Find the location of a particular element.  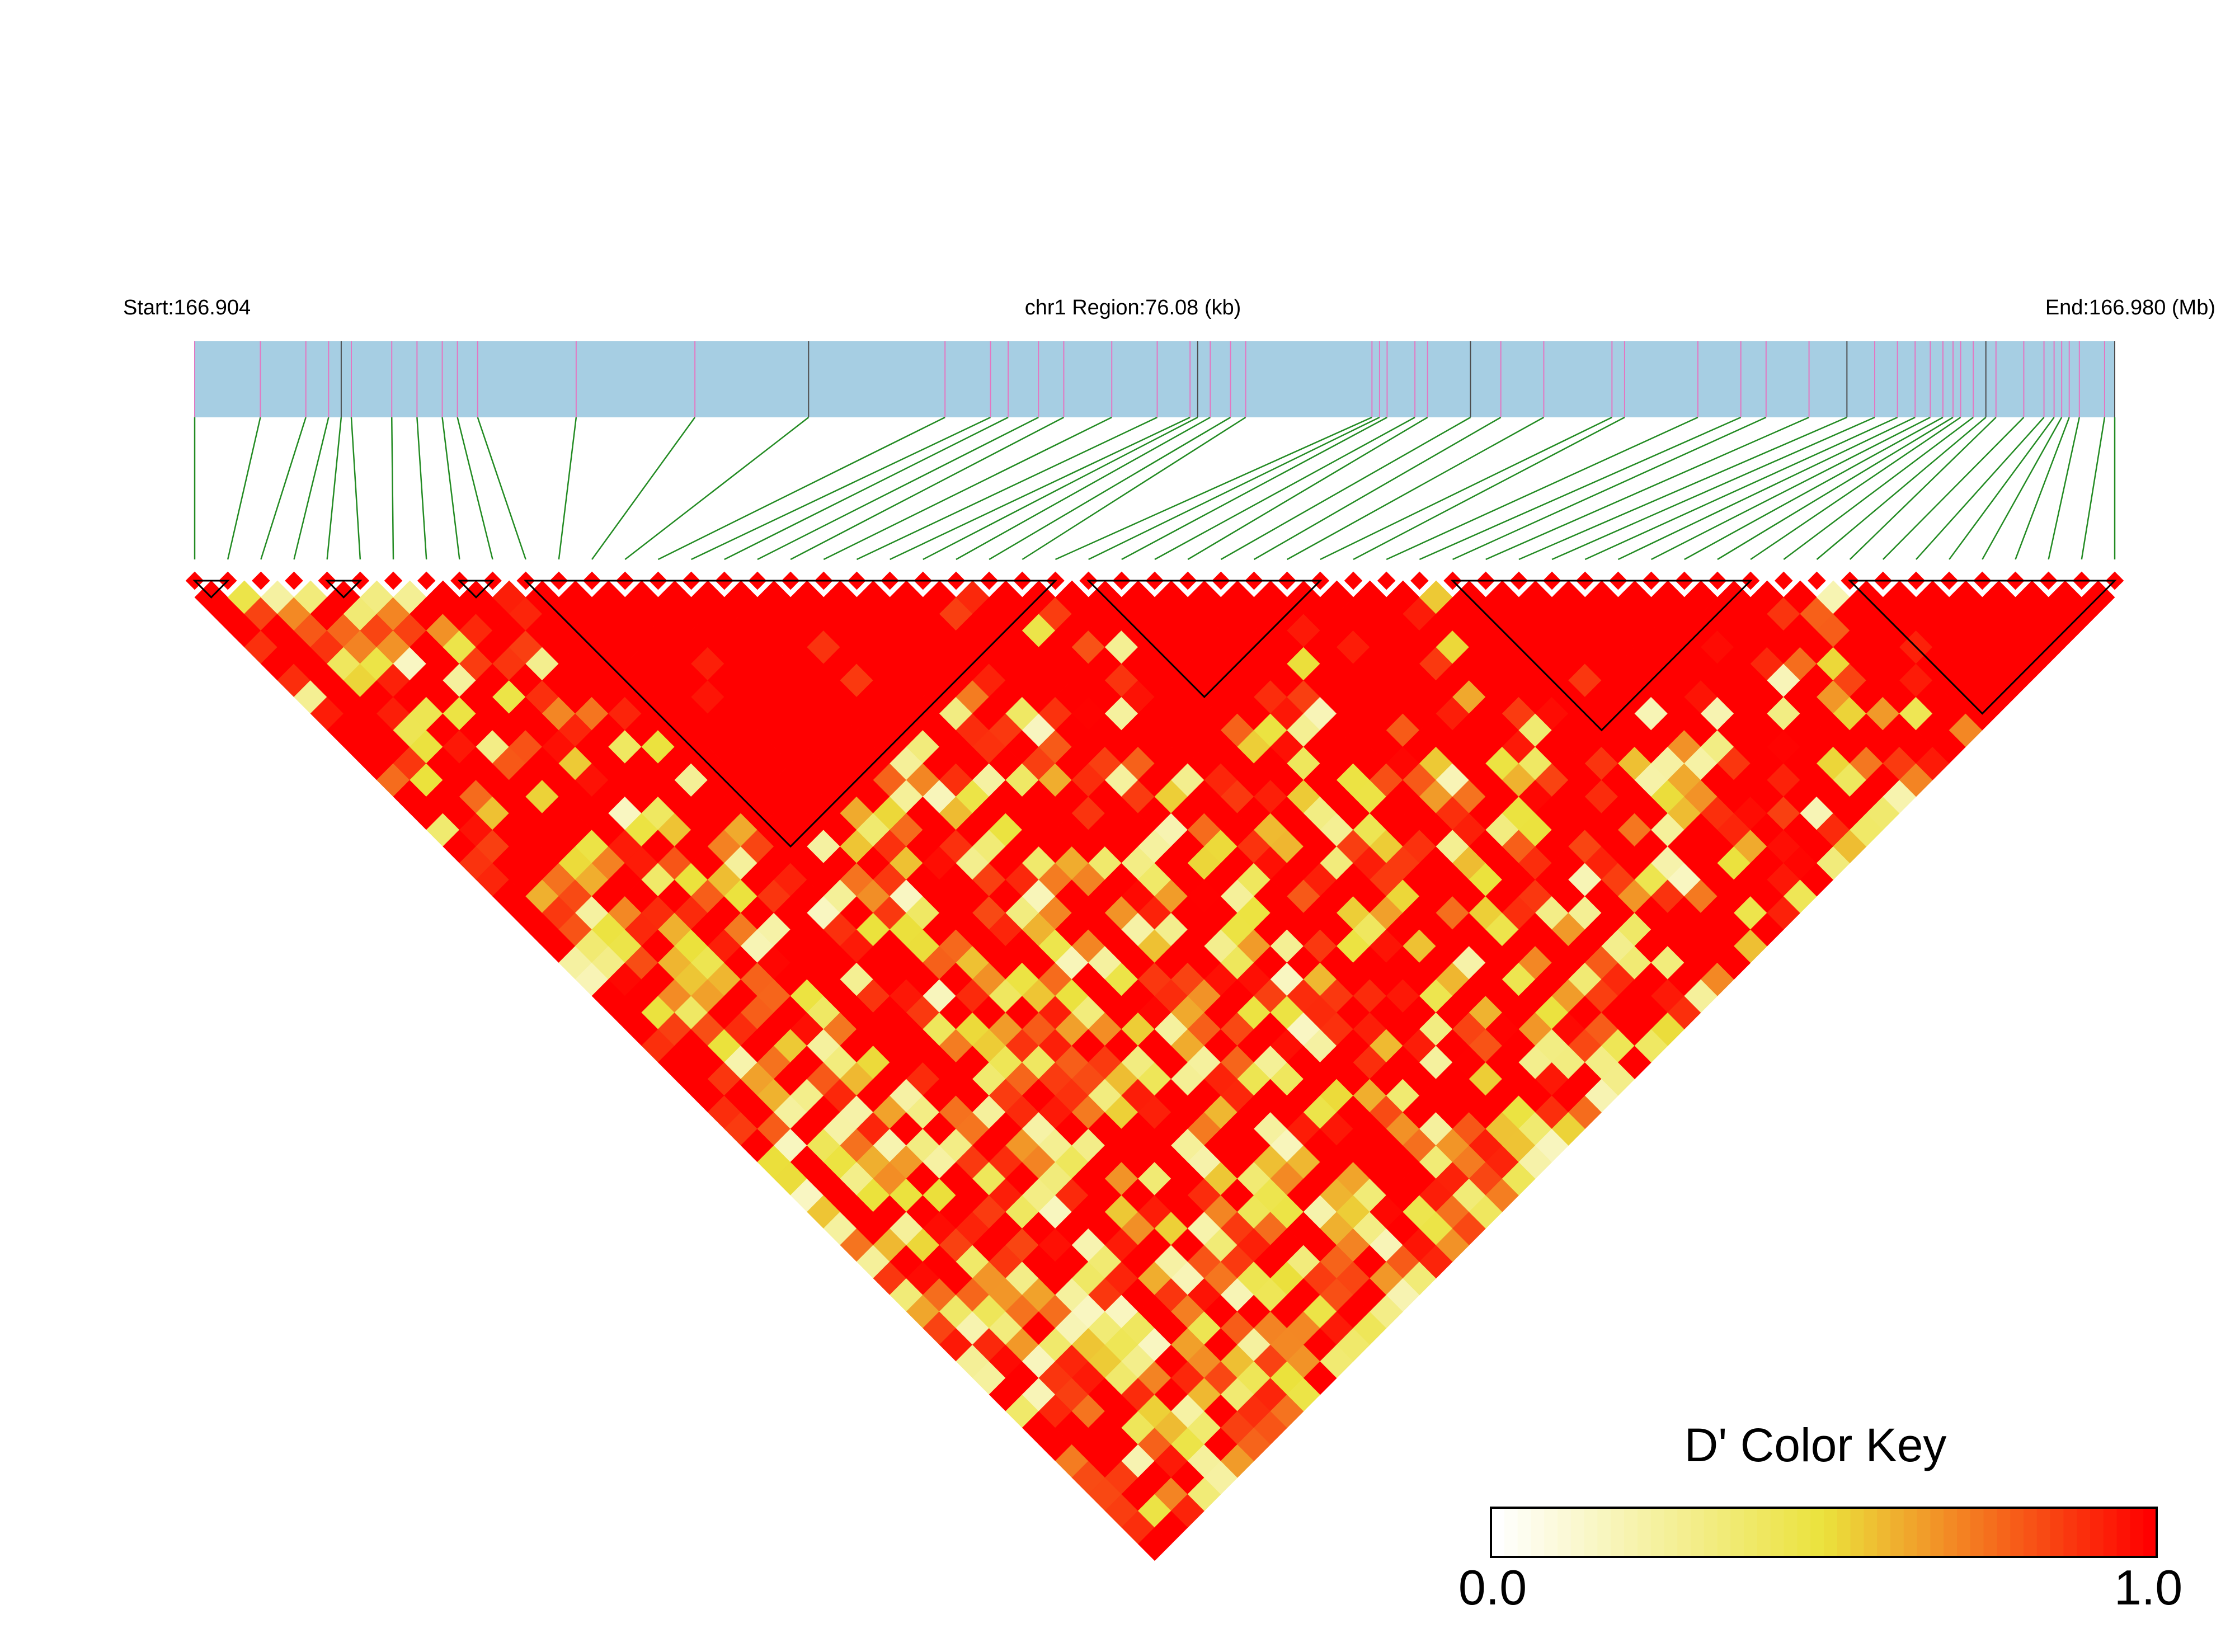

color-key-frame is located at coordinates (1824, 1533).